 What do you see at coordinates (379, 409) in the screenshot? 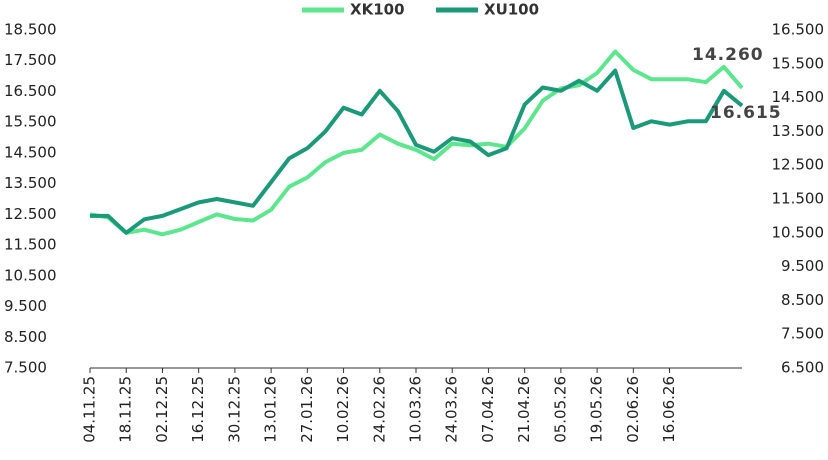
I see `x-tick-label: 24.02.26` at bounding box center [379, 409].